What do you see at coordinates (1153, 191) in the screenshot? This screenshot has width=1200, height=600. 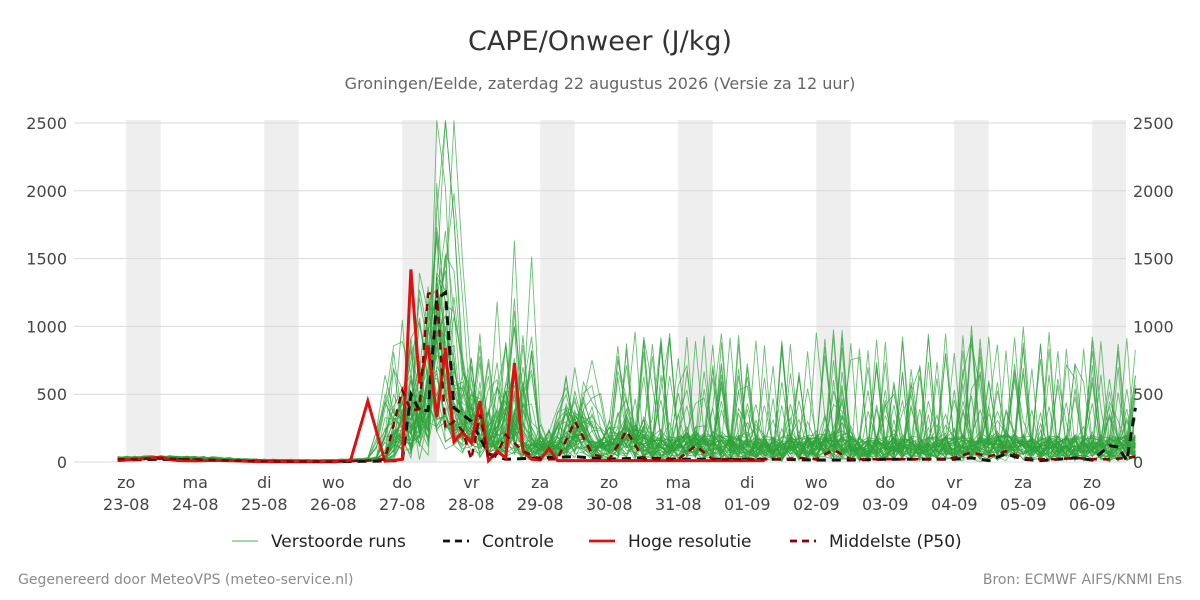 I see `y-tick-label-right: 2000` at bounding box center [1153, 191].